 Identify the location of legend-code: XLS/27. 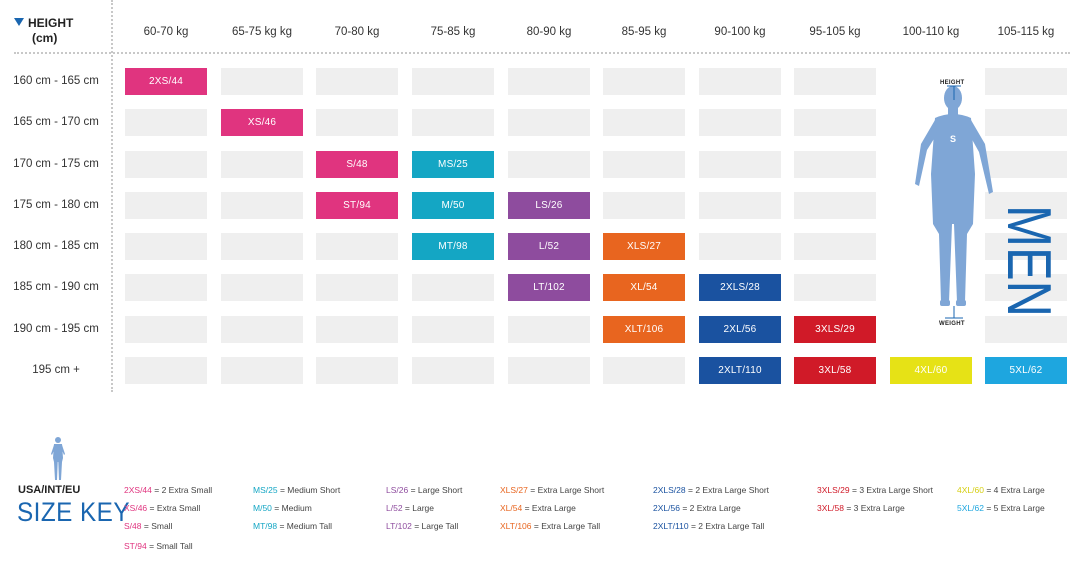
(514, 490).